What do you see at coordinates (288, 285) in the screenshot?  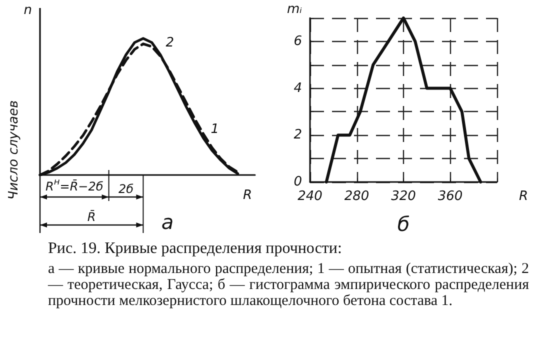 I see `text: а — кривые нормального распределения; 1 — опытная (статистическая); 2 — теоретическая, Гаусса; б — гистограмма эмпирического распределения прочности мелкозернистого шлакощелочного бетона состава 1.` at bounding box center [288, 285].